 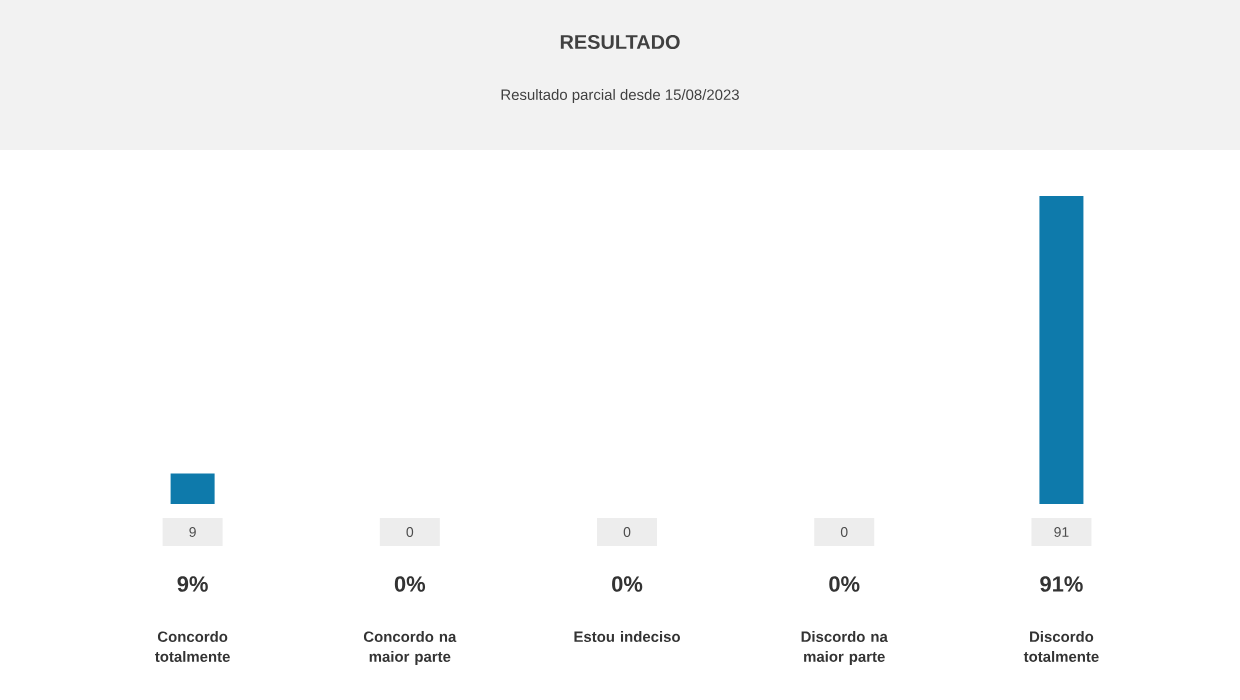 What do you see at coordinates (192, 584) in the screenshot?
I see `text: 9%` at bounding box center [192, 584].